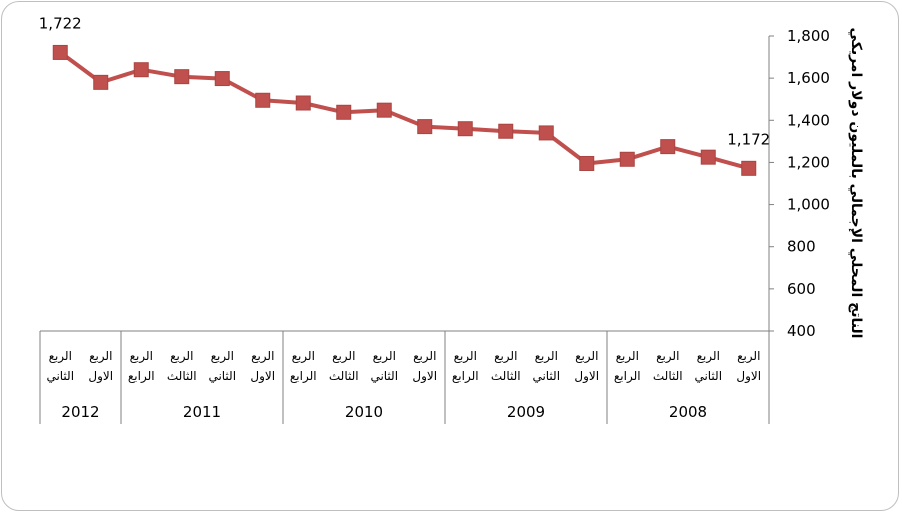 The height and width of the screenshot is (514, 902). I want to click on y-tick-label: 1,800, so click(808, 36).